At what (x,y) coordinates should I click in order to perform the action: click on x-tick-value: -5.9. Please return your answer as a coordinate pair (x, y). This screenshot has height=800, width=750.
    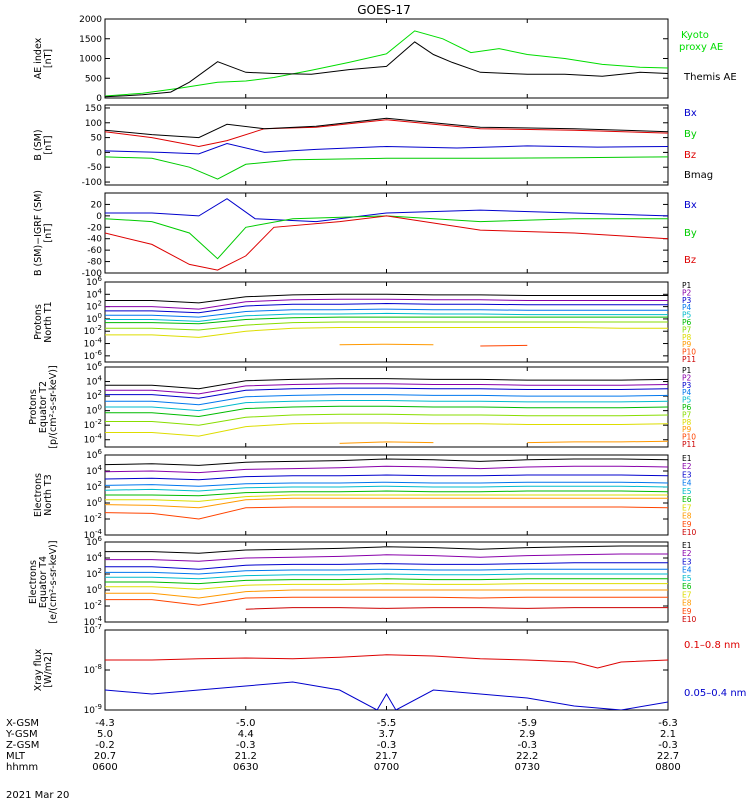
    Looking at the image, I should click on (527, 723).